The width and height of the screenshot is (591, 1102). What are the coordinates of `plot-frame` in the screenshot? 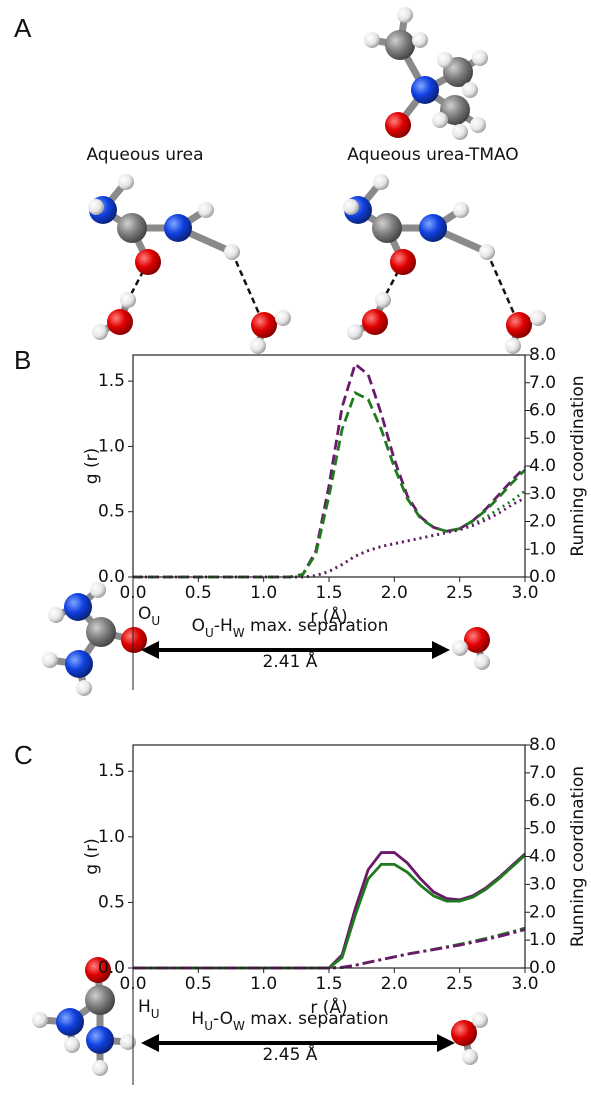 It's located at (329, 856).